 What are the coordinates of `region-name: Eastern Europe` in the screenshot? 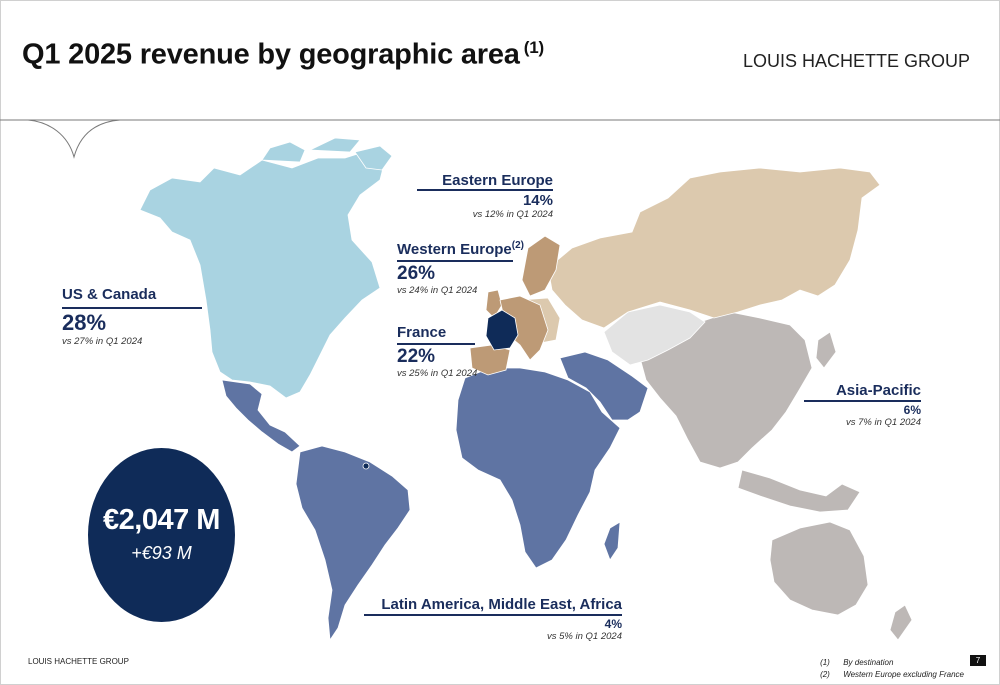 It's located at (497, 180).